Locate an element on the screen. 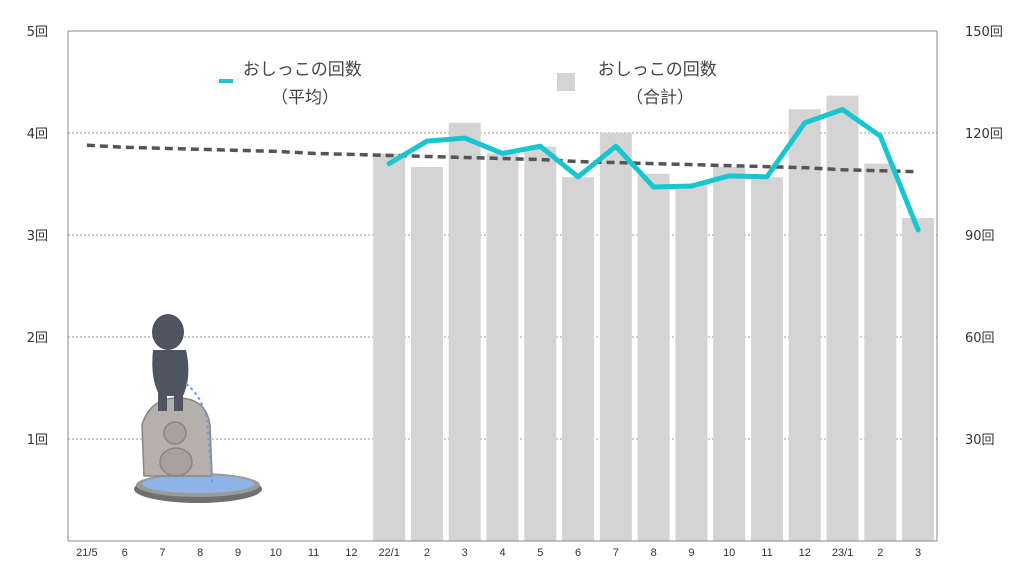  legend-label-total: おしっこの回数 （合計） is located at coordinates (660, 84).